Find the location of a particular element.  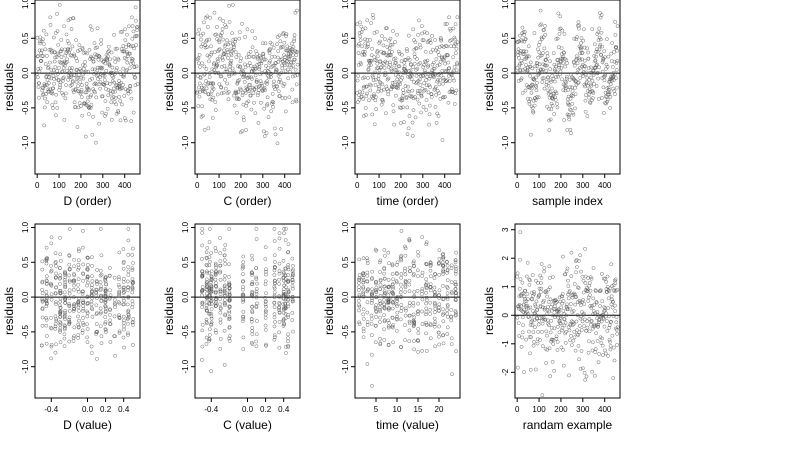

y-axis-label: residuals is located at coordinates (329, 311).